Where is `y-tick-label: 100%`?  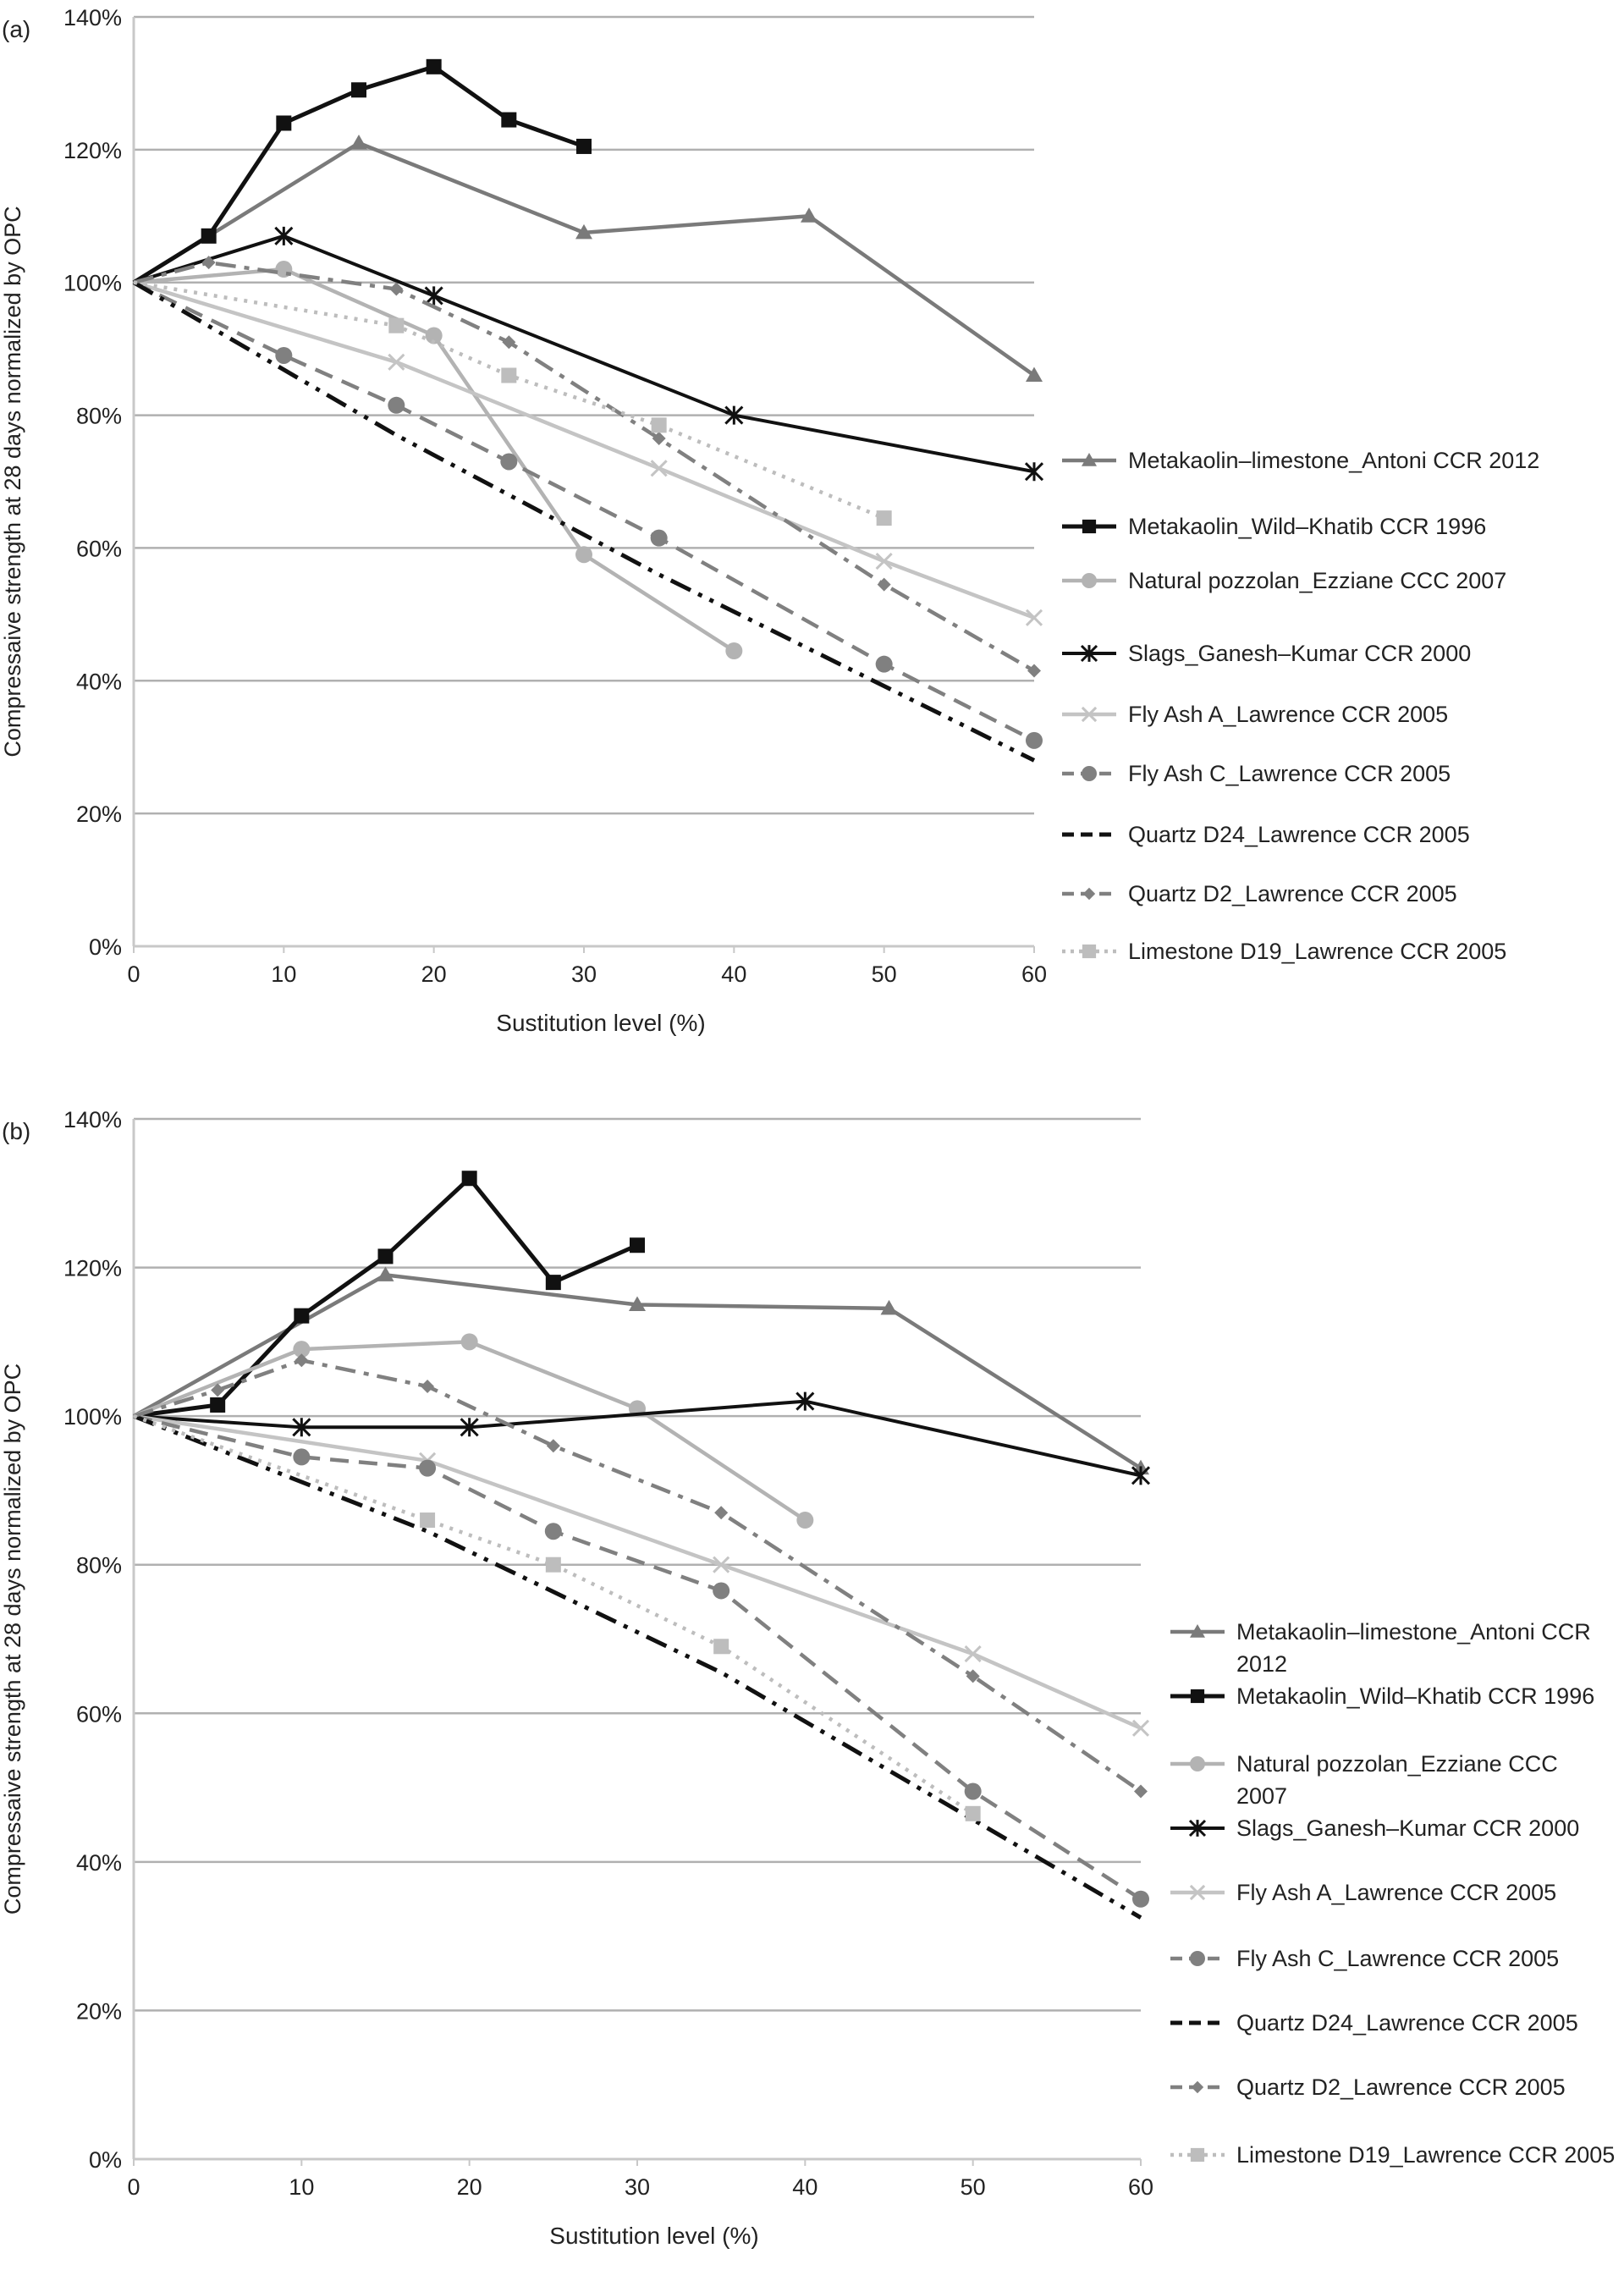 y-tick-label: 100% is located at coordinates (93, 1417).